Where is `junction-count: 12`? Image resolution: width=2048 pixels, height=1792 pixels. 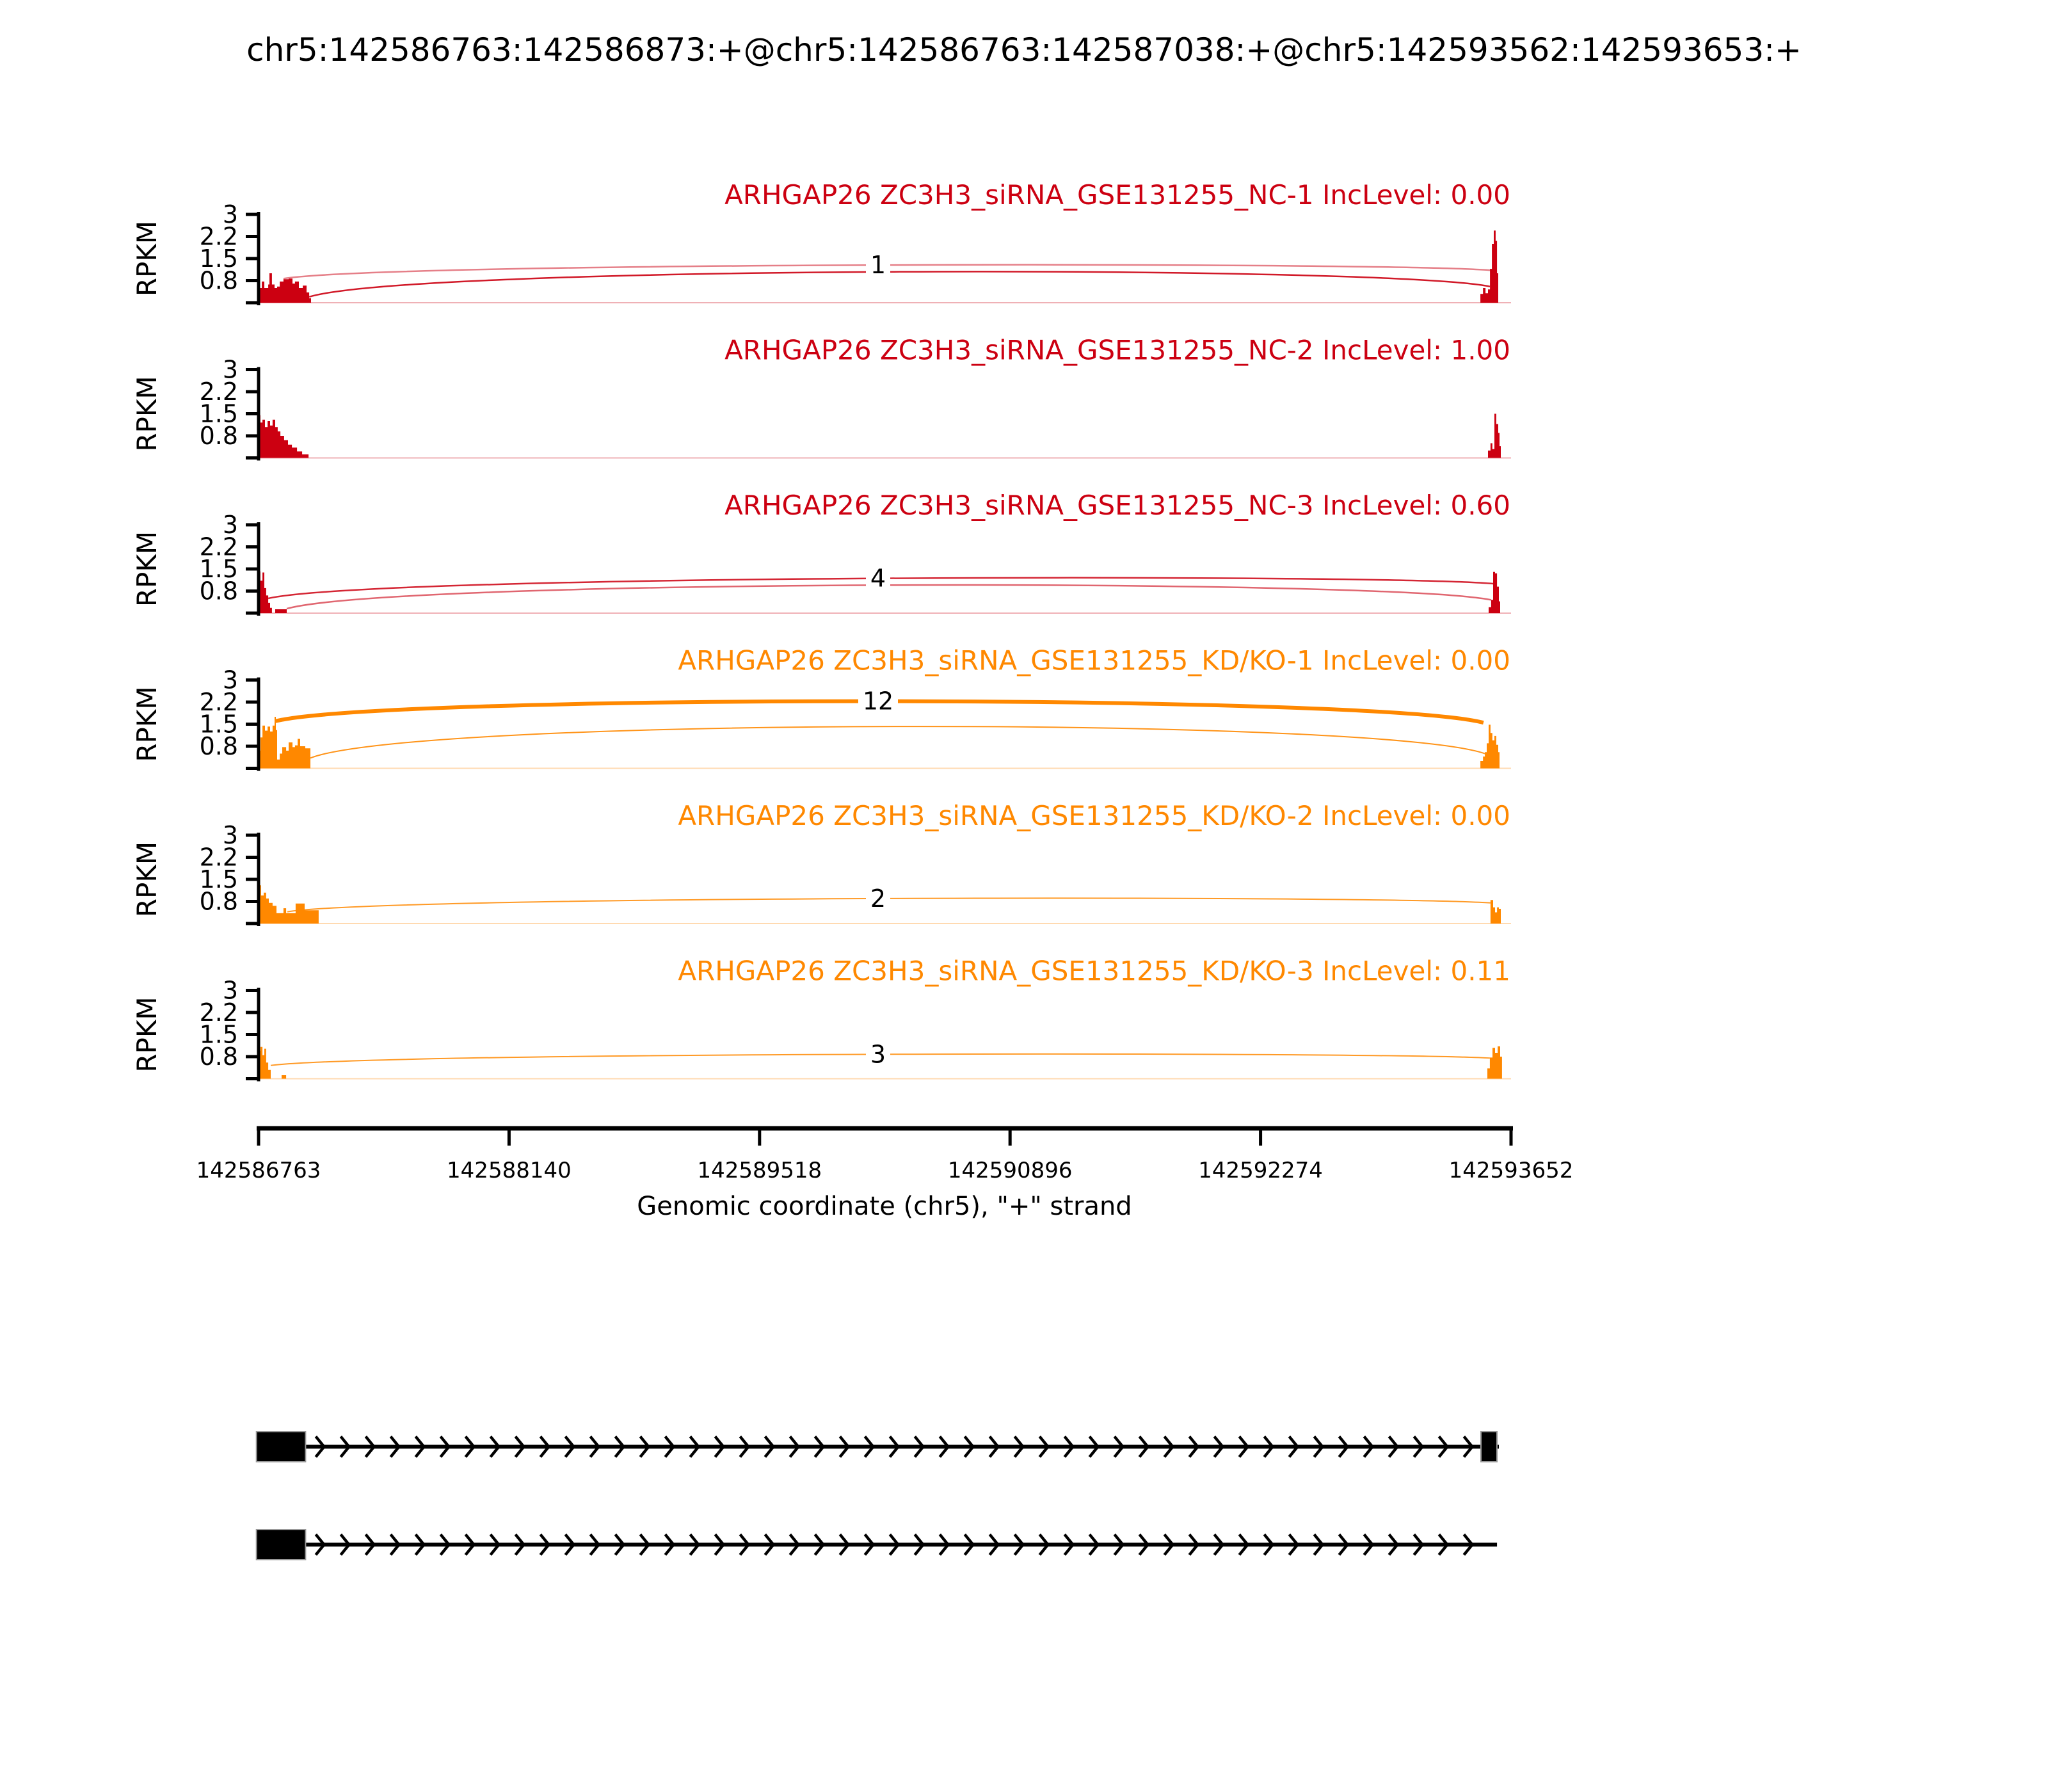 junction-count: 12 is located at coordinates (878, 701).